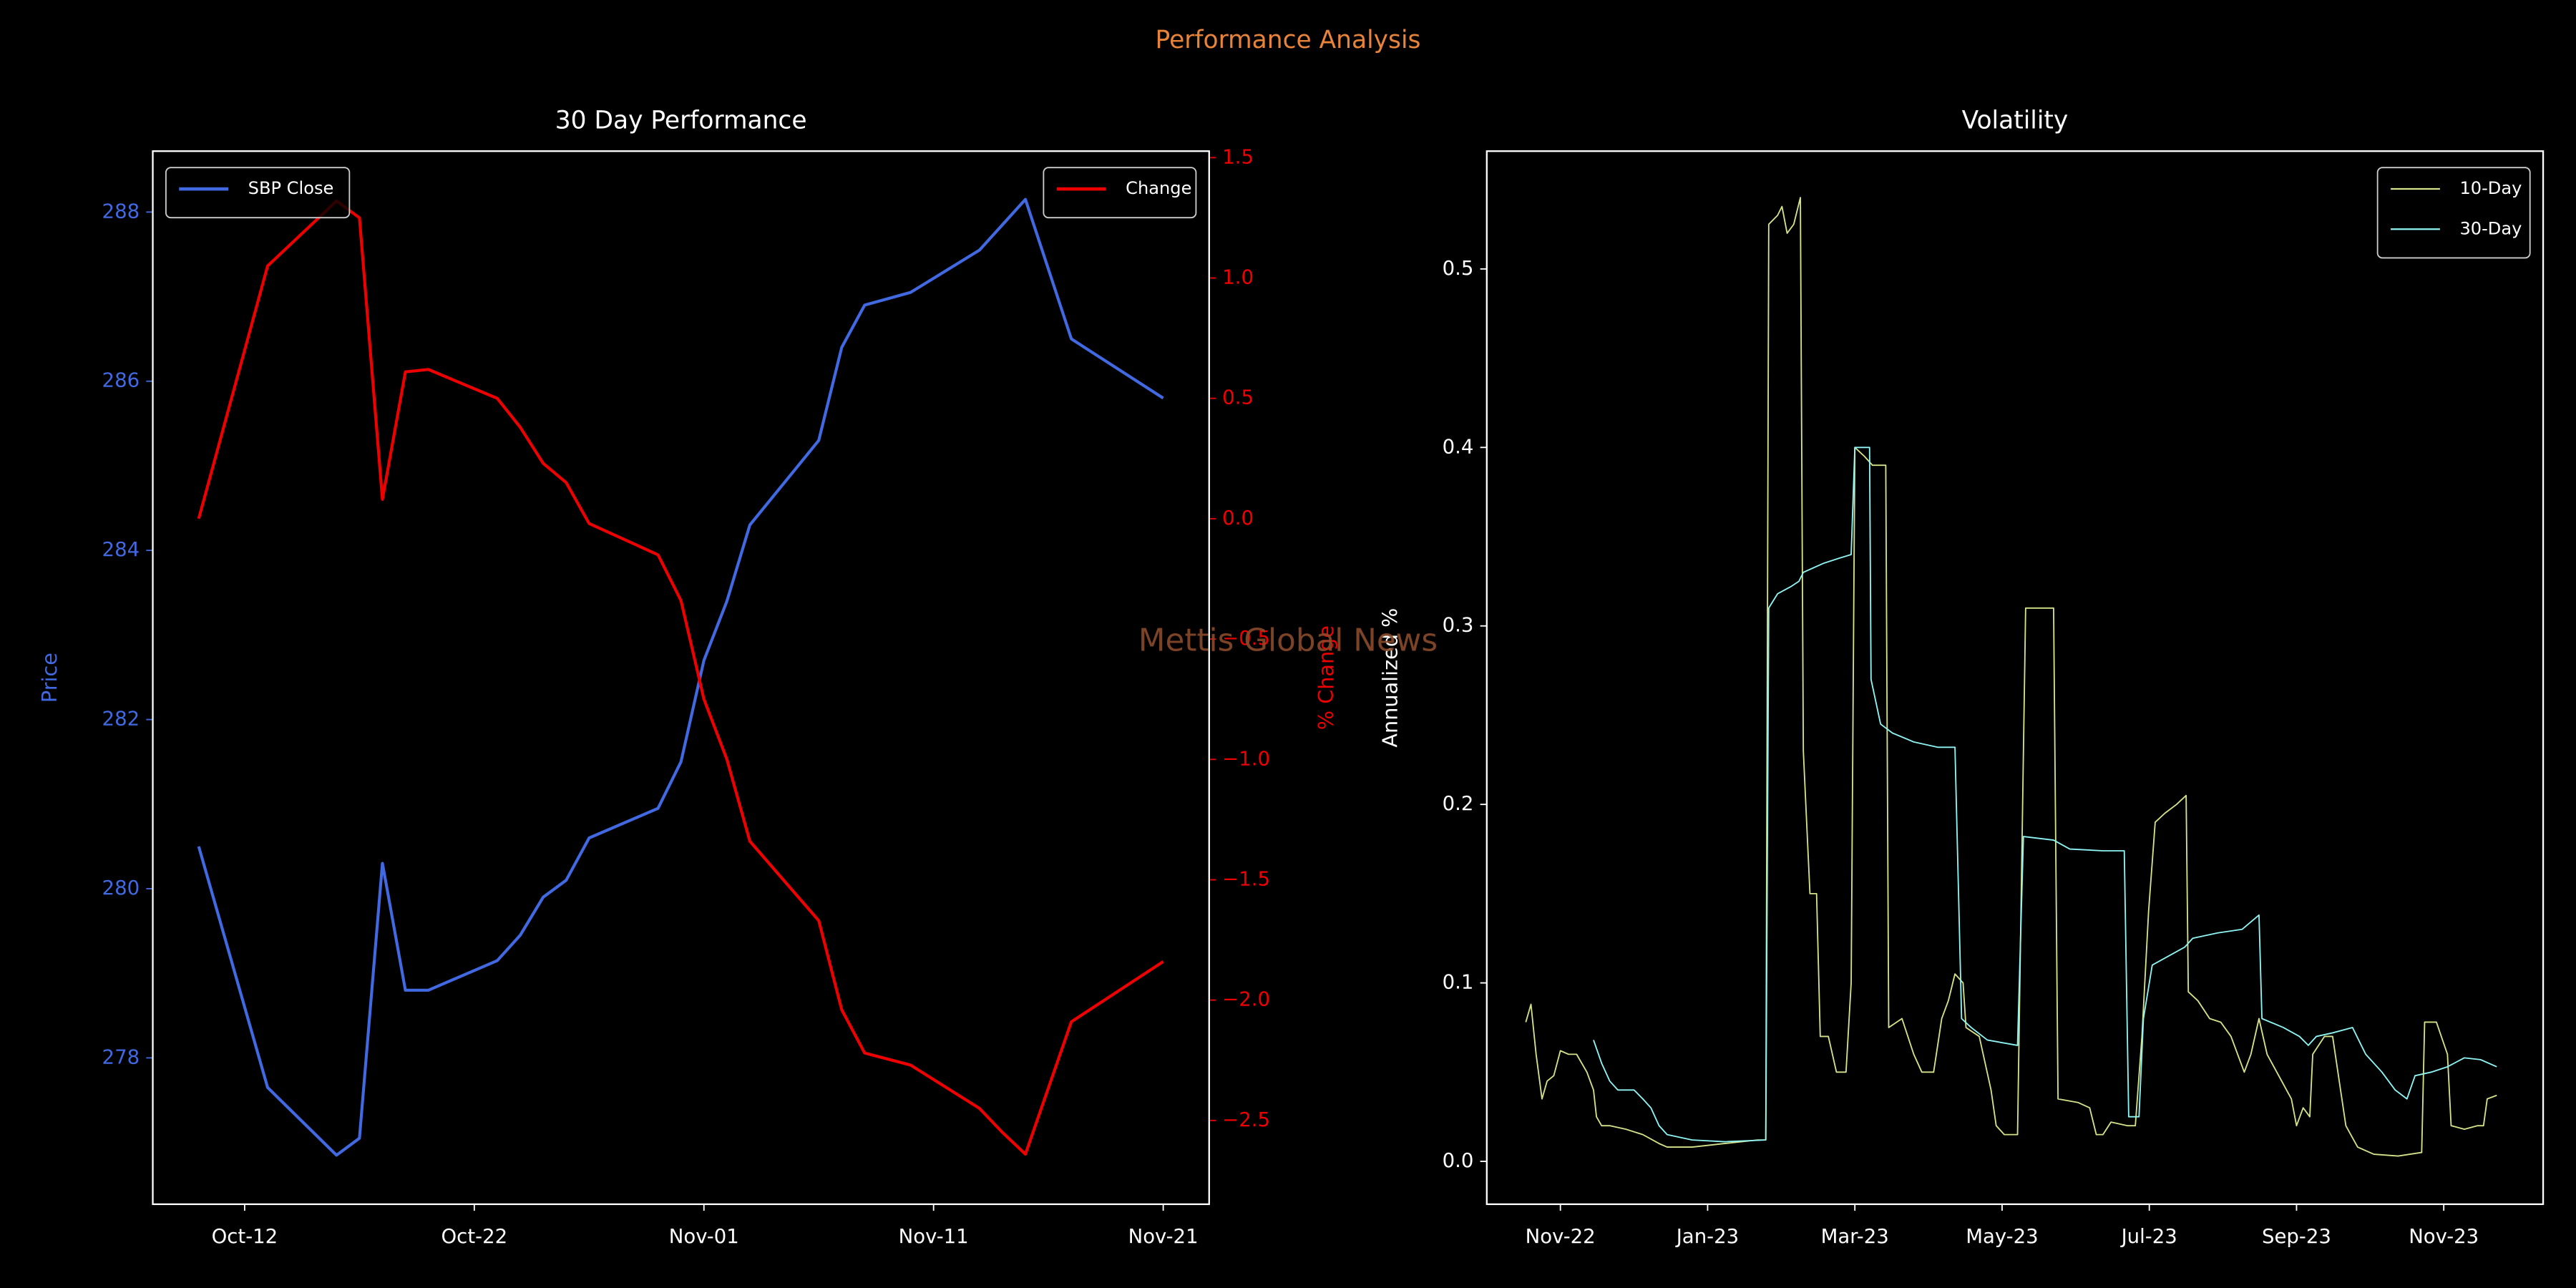 The width and height of the screenshot is (2576, 1288). What do you see at coordinates (121, 380) in the screenshot?
I see `y-tick-label: 286` at bounding box center [121, 380].